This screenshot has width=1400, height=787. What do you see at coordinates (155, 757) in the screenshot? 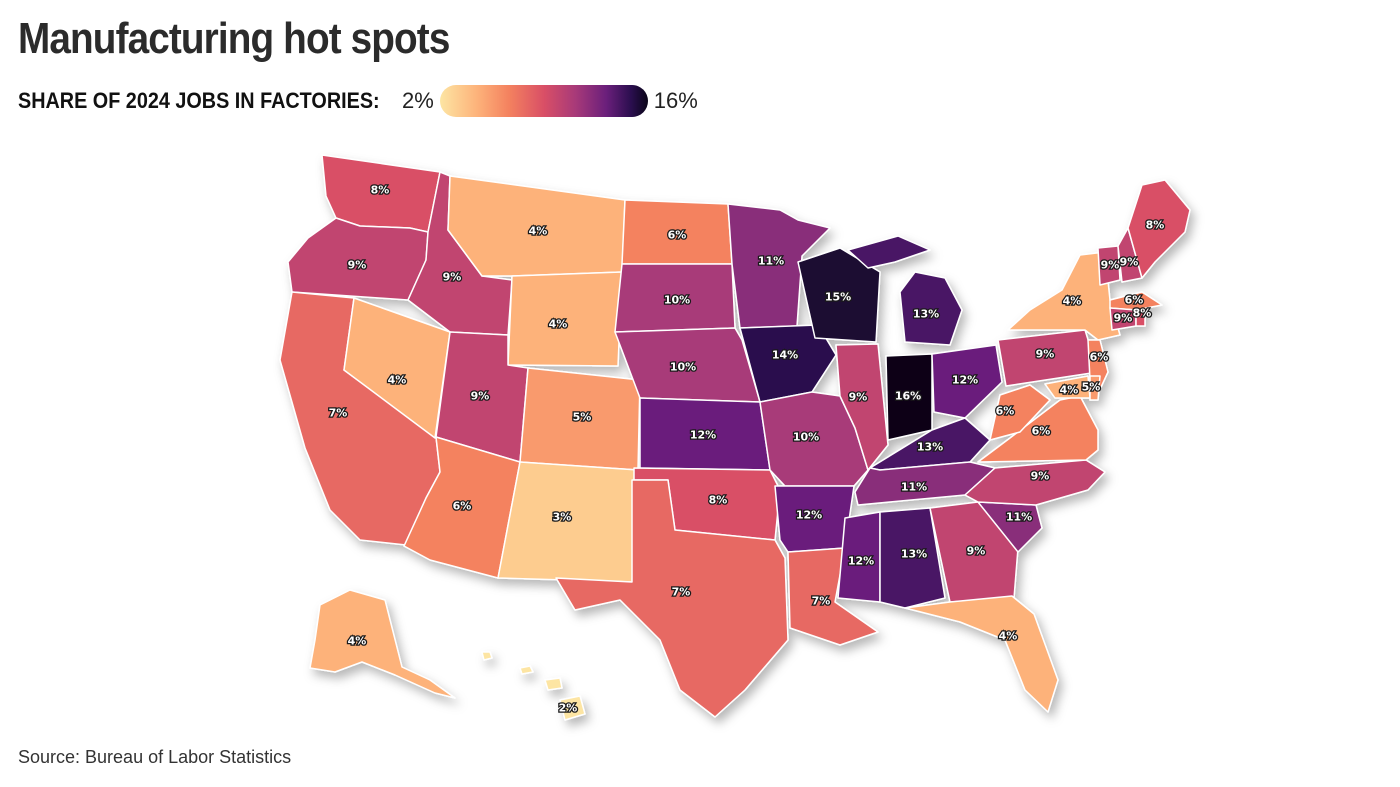
I see `source-note: Source: Bureau of Labor Statistics` at bounding box center [155, 757].